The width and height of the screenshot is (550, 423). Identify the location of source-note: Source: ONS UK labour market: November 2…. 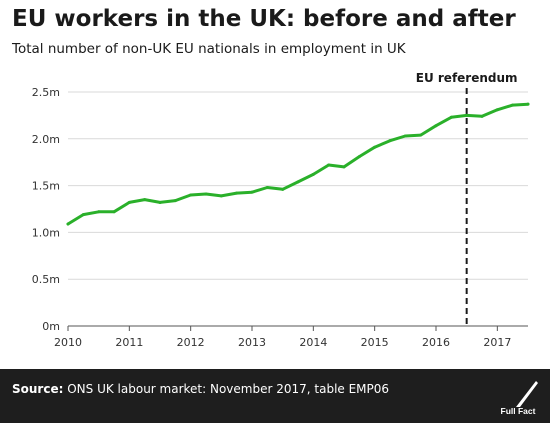
(200, 389).